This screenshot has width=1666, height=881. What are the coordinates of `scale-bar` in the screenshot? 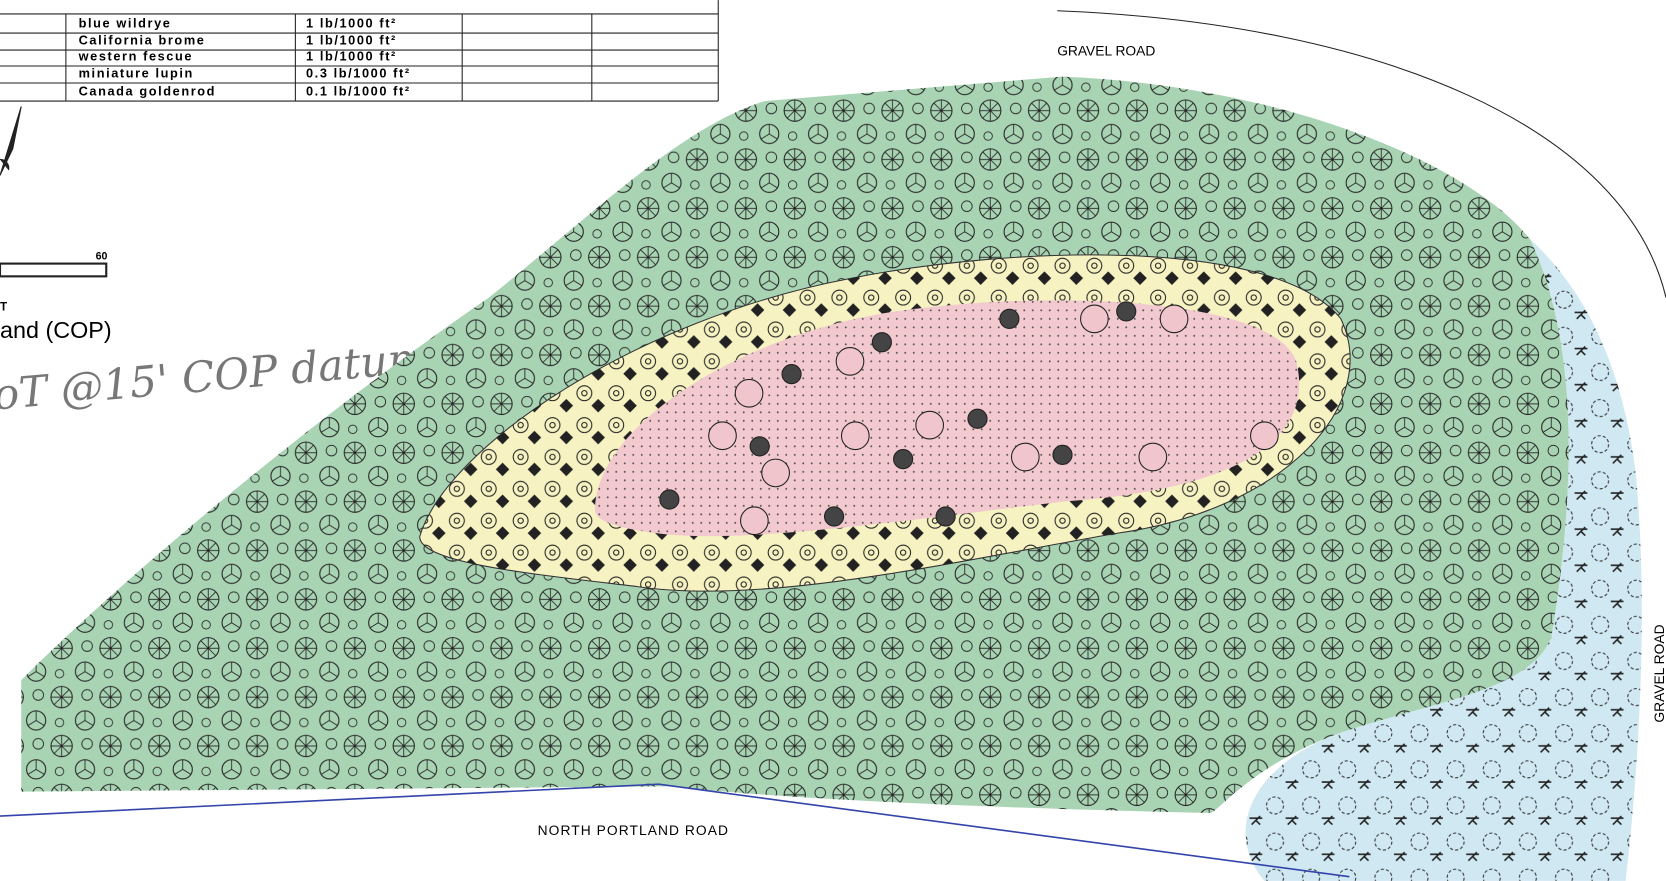 It's located at (54, 270).